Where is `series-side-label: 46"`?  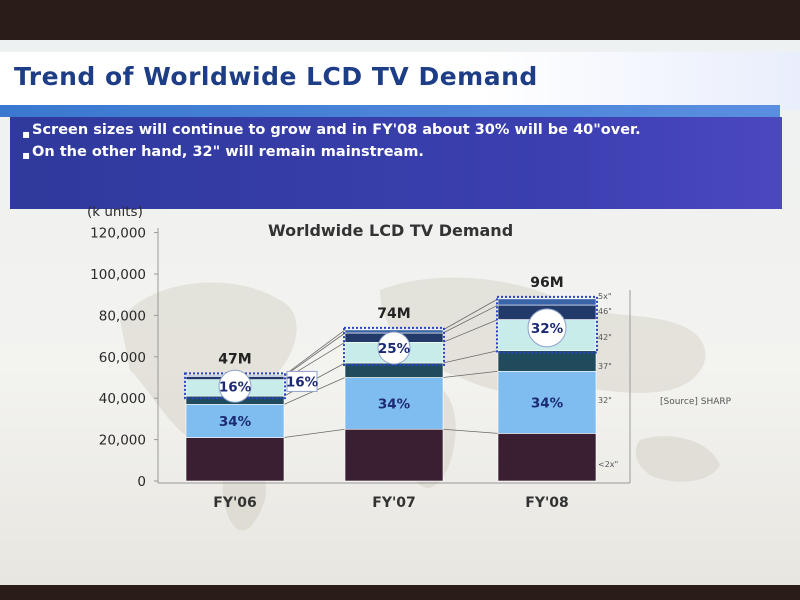
series-side-label: 46" is located at coordinates (605, 311).